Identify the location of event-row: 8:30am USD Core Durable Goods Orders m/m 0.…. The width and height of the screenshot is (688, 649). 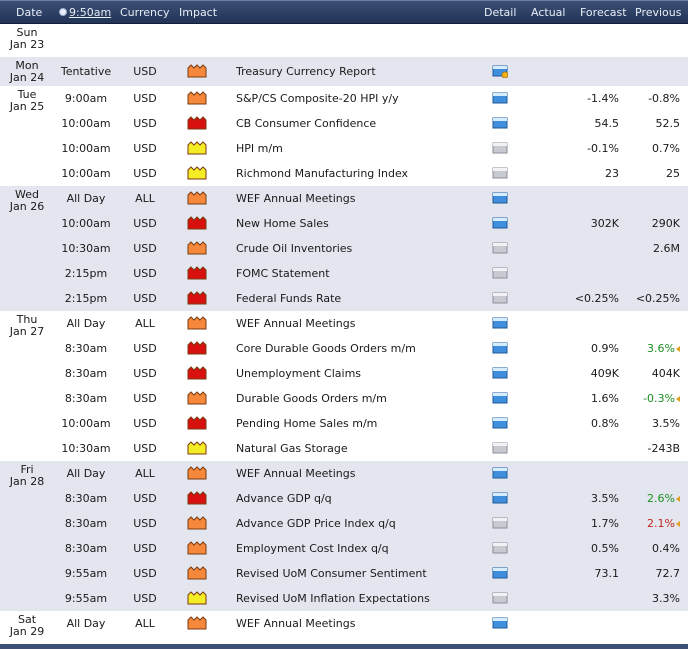
(344, 348).